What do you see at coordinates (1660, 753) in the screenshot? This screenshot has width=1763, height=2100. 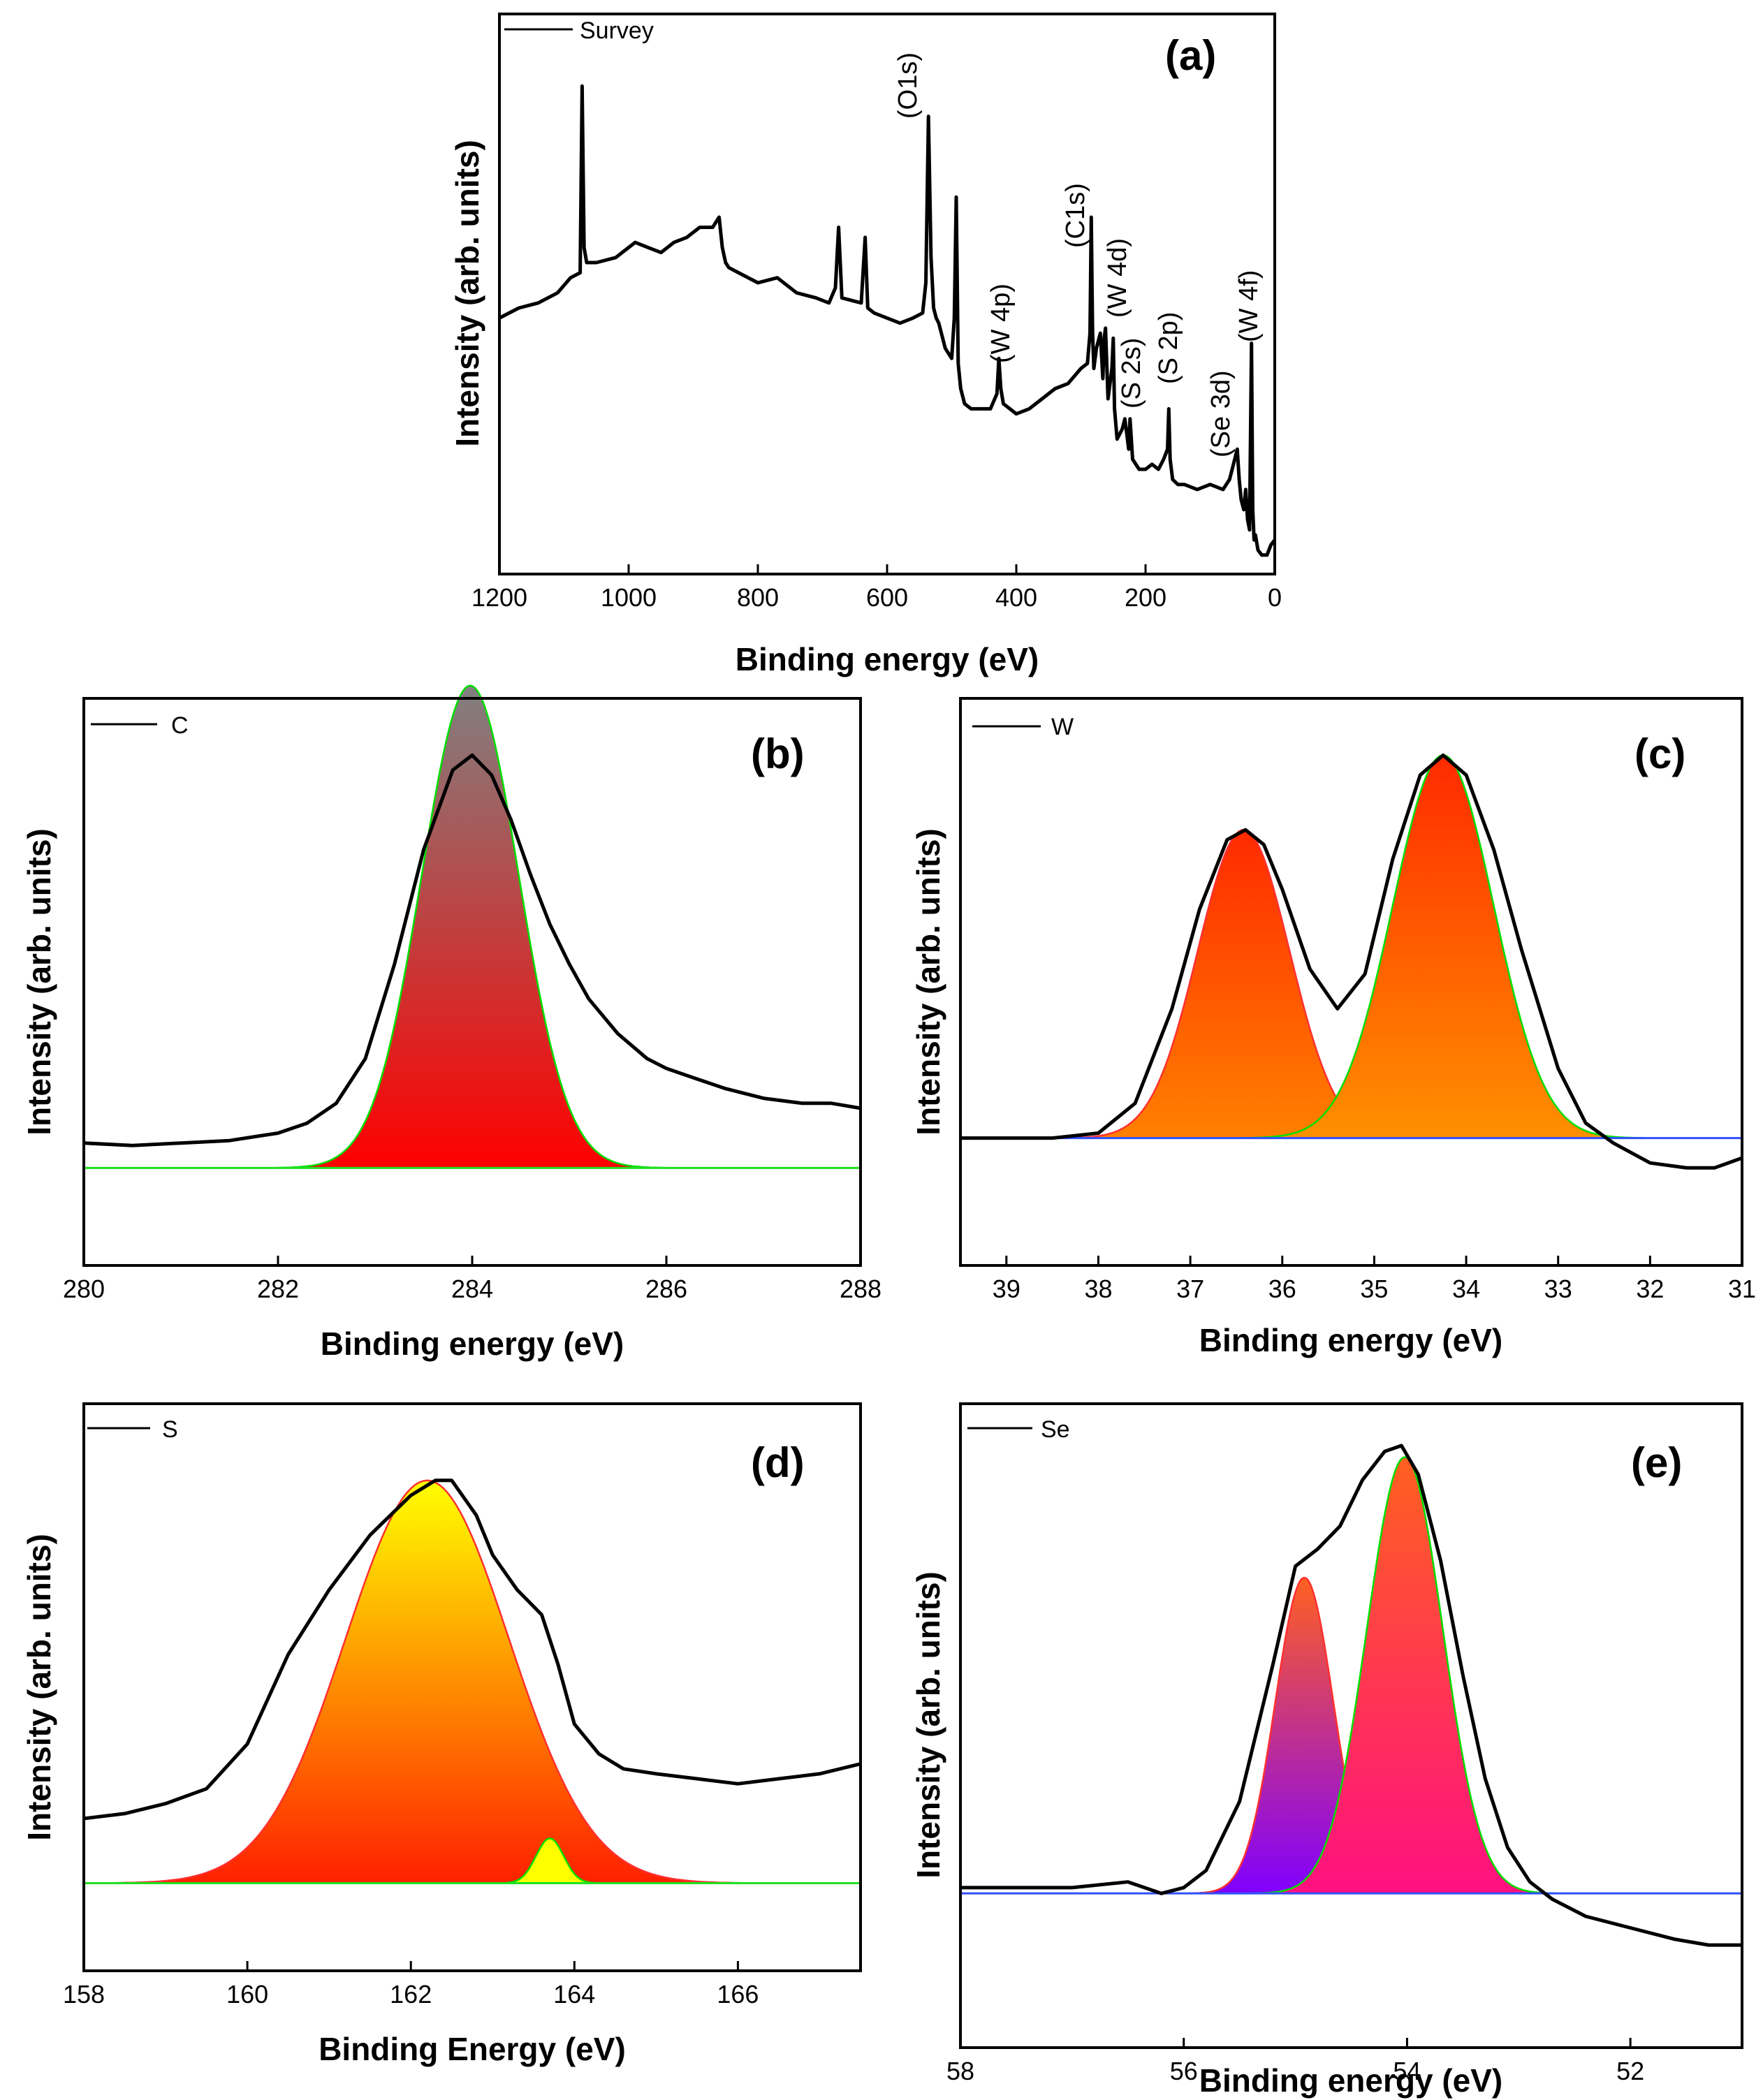 I see `panel-label-c: (c)` at bounding box center [1660, 753].